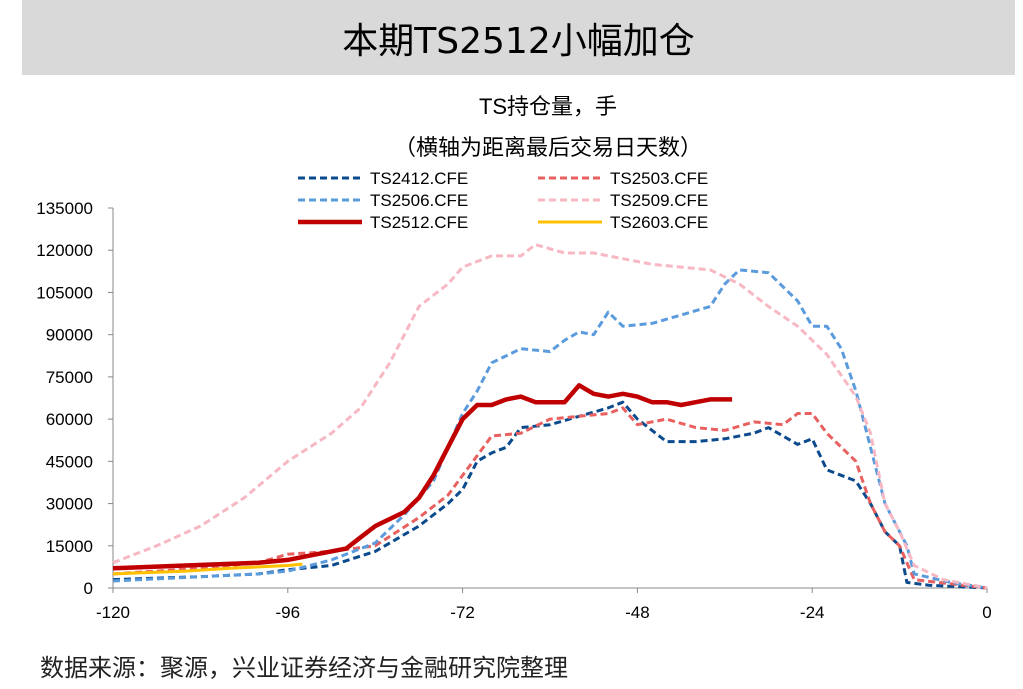  Describe the element at coordinates (812, 612) in the screenshot. I see `x-tick-label: -24` at that location.